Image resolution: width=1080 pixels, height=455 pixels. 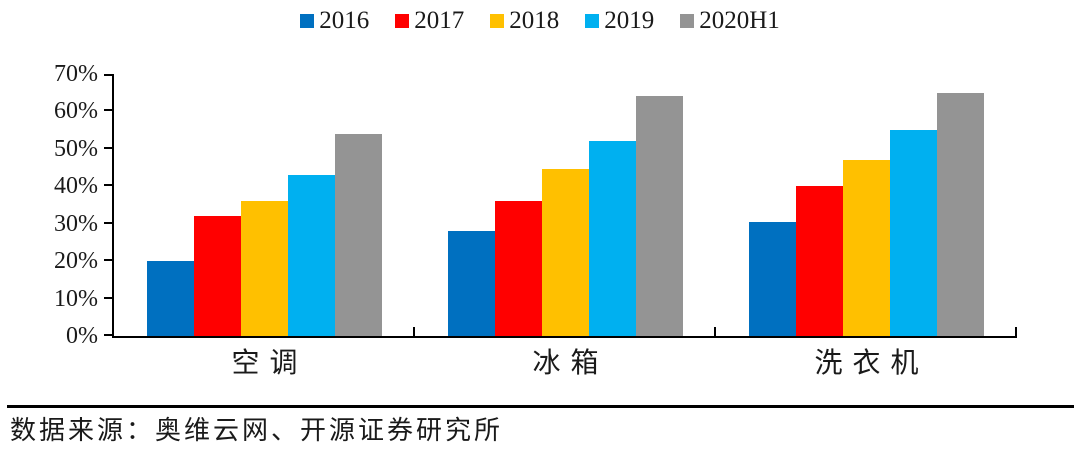 I want to click on y-axis-label: 10%, so click(x=76, y=298).